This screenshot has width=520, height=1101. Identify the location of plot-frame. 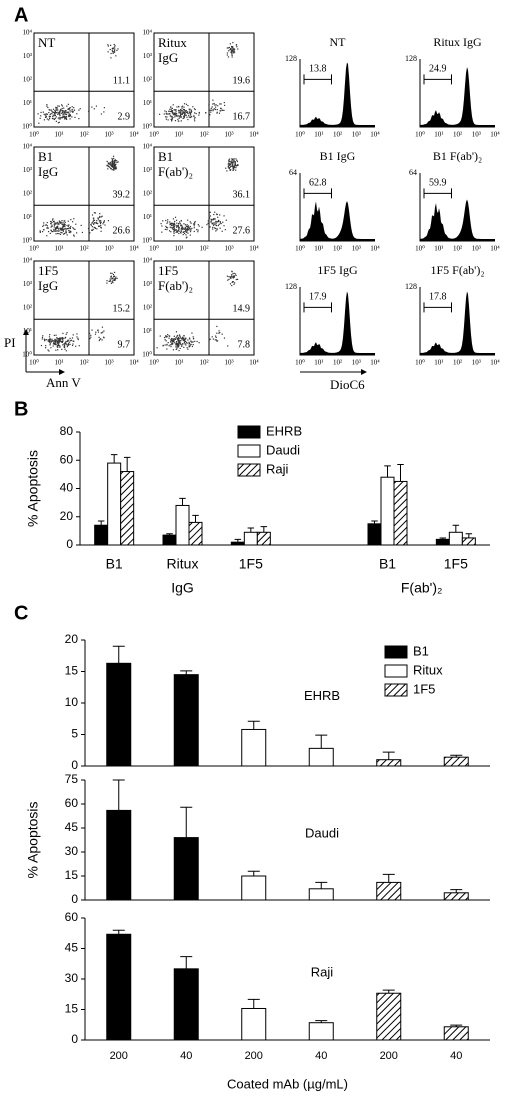
(204, 194).